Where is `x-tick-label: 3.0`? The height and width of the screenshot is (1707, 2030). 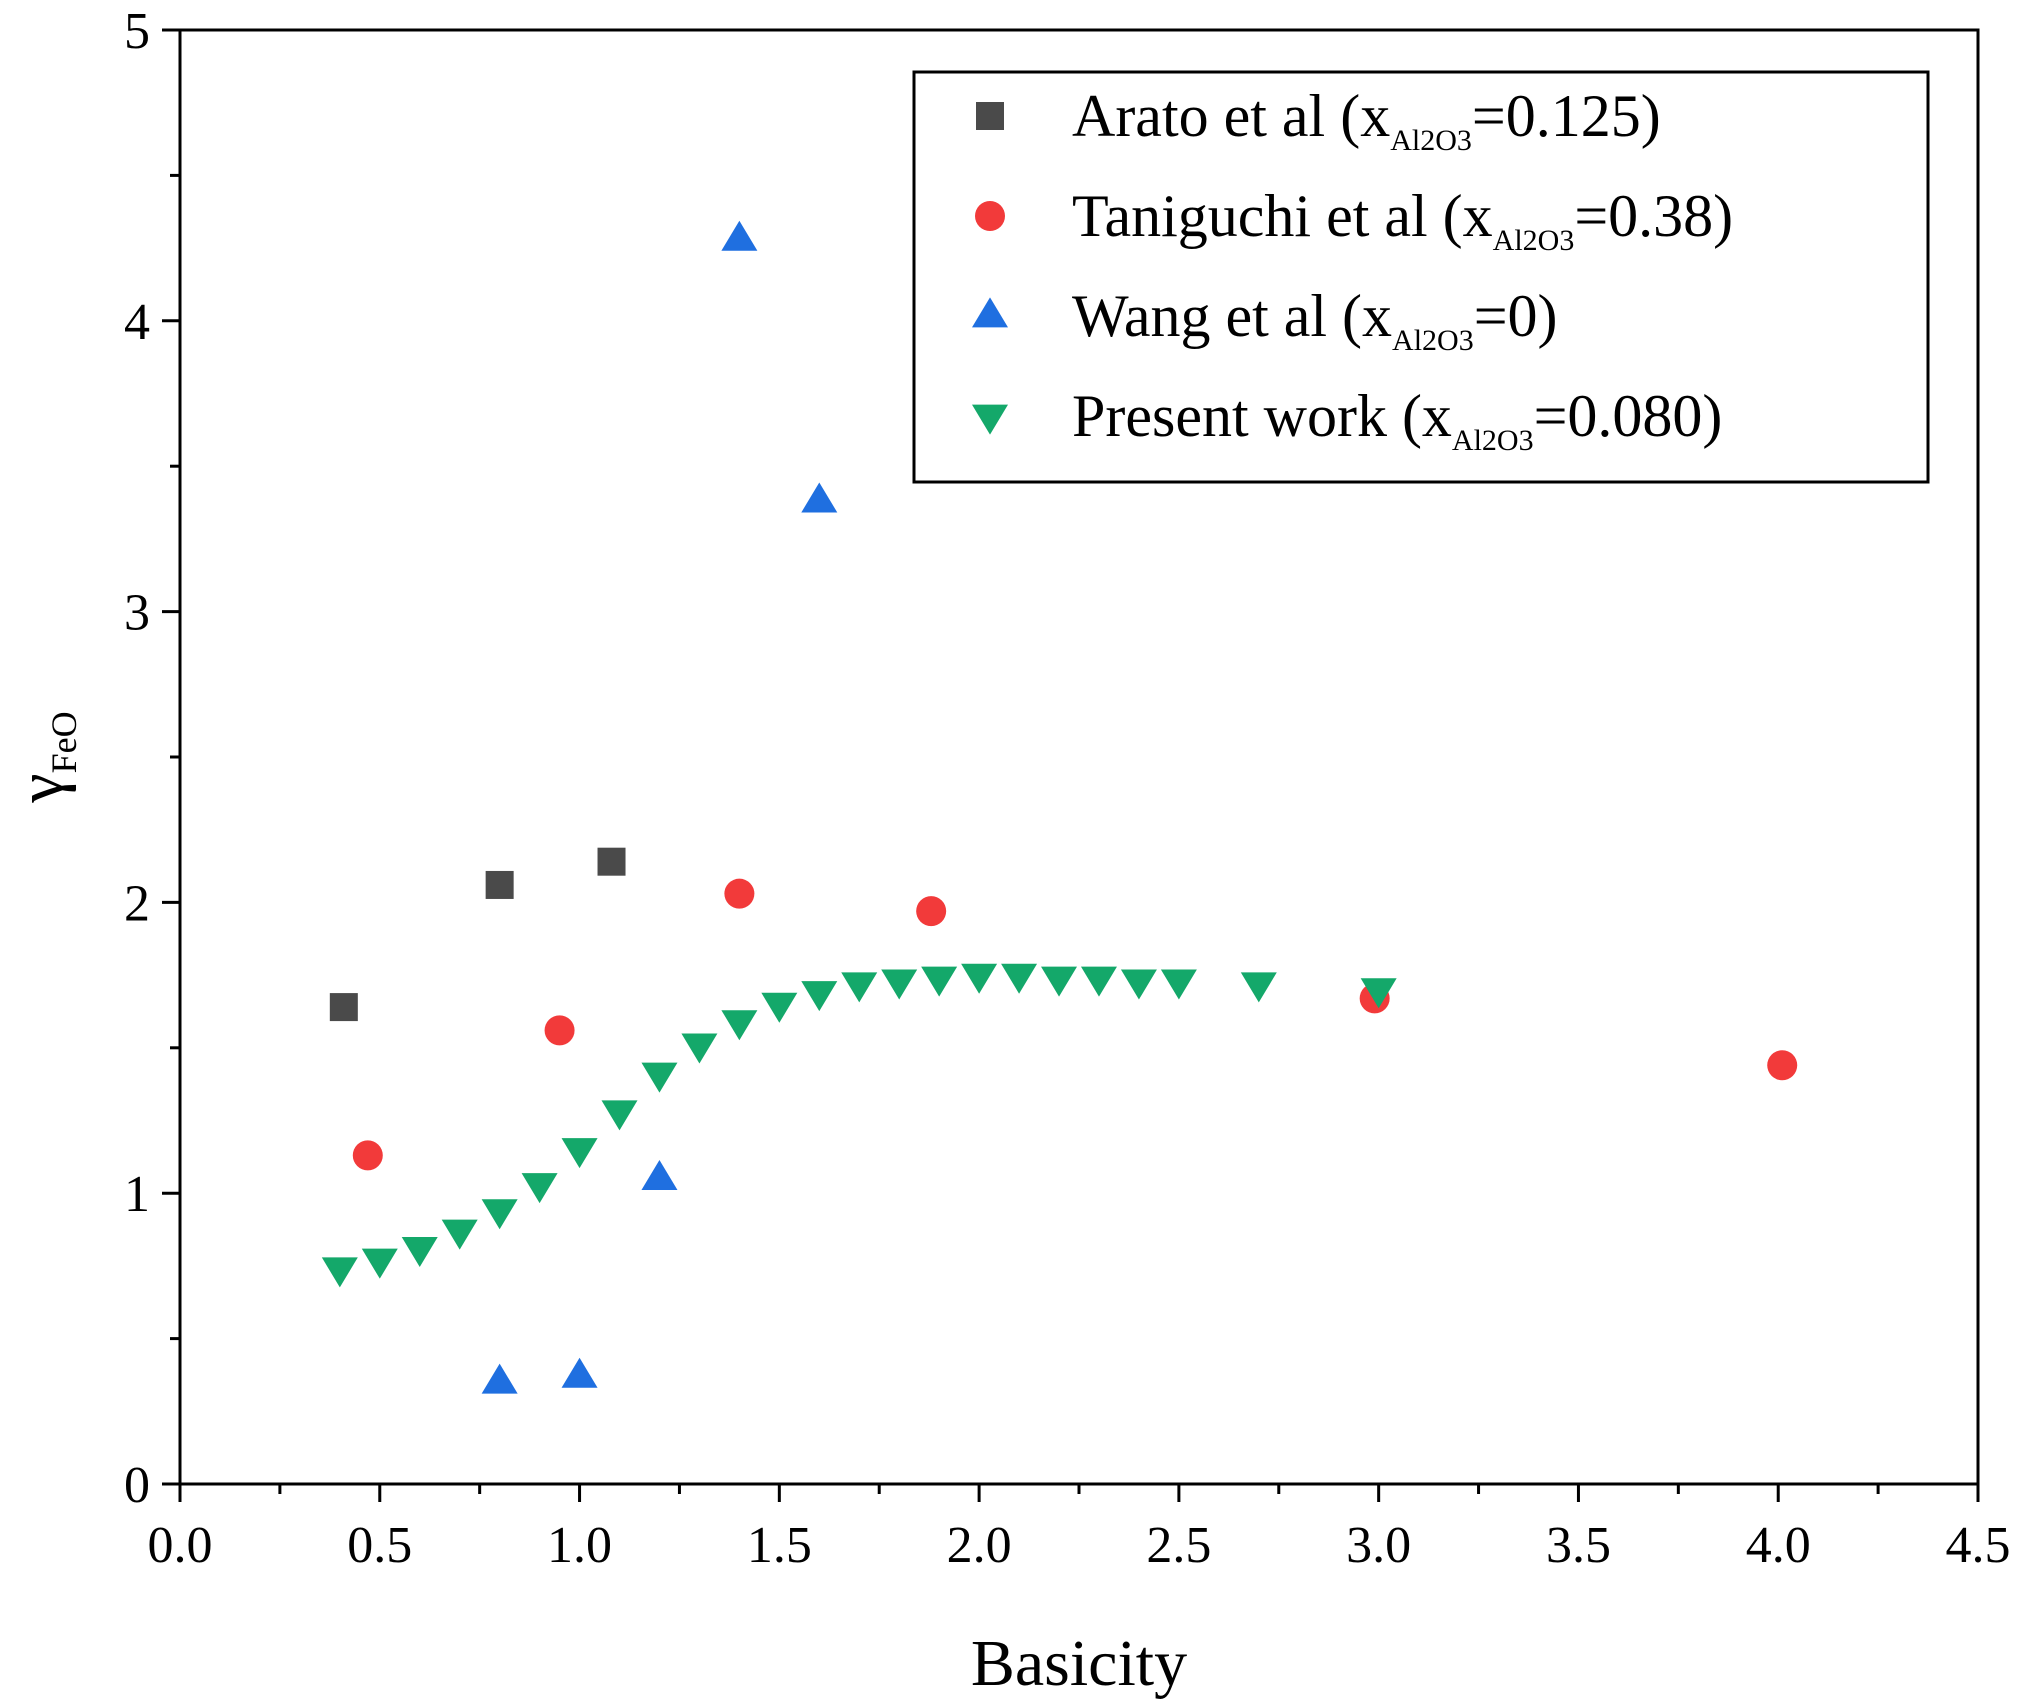
x-tick-label: 3.0 is located at coordinates (1378, 1545).